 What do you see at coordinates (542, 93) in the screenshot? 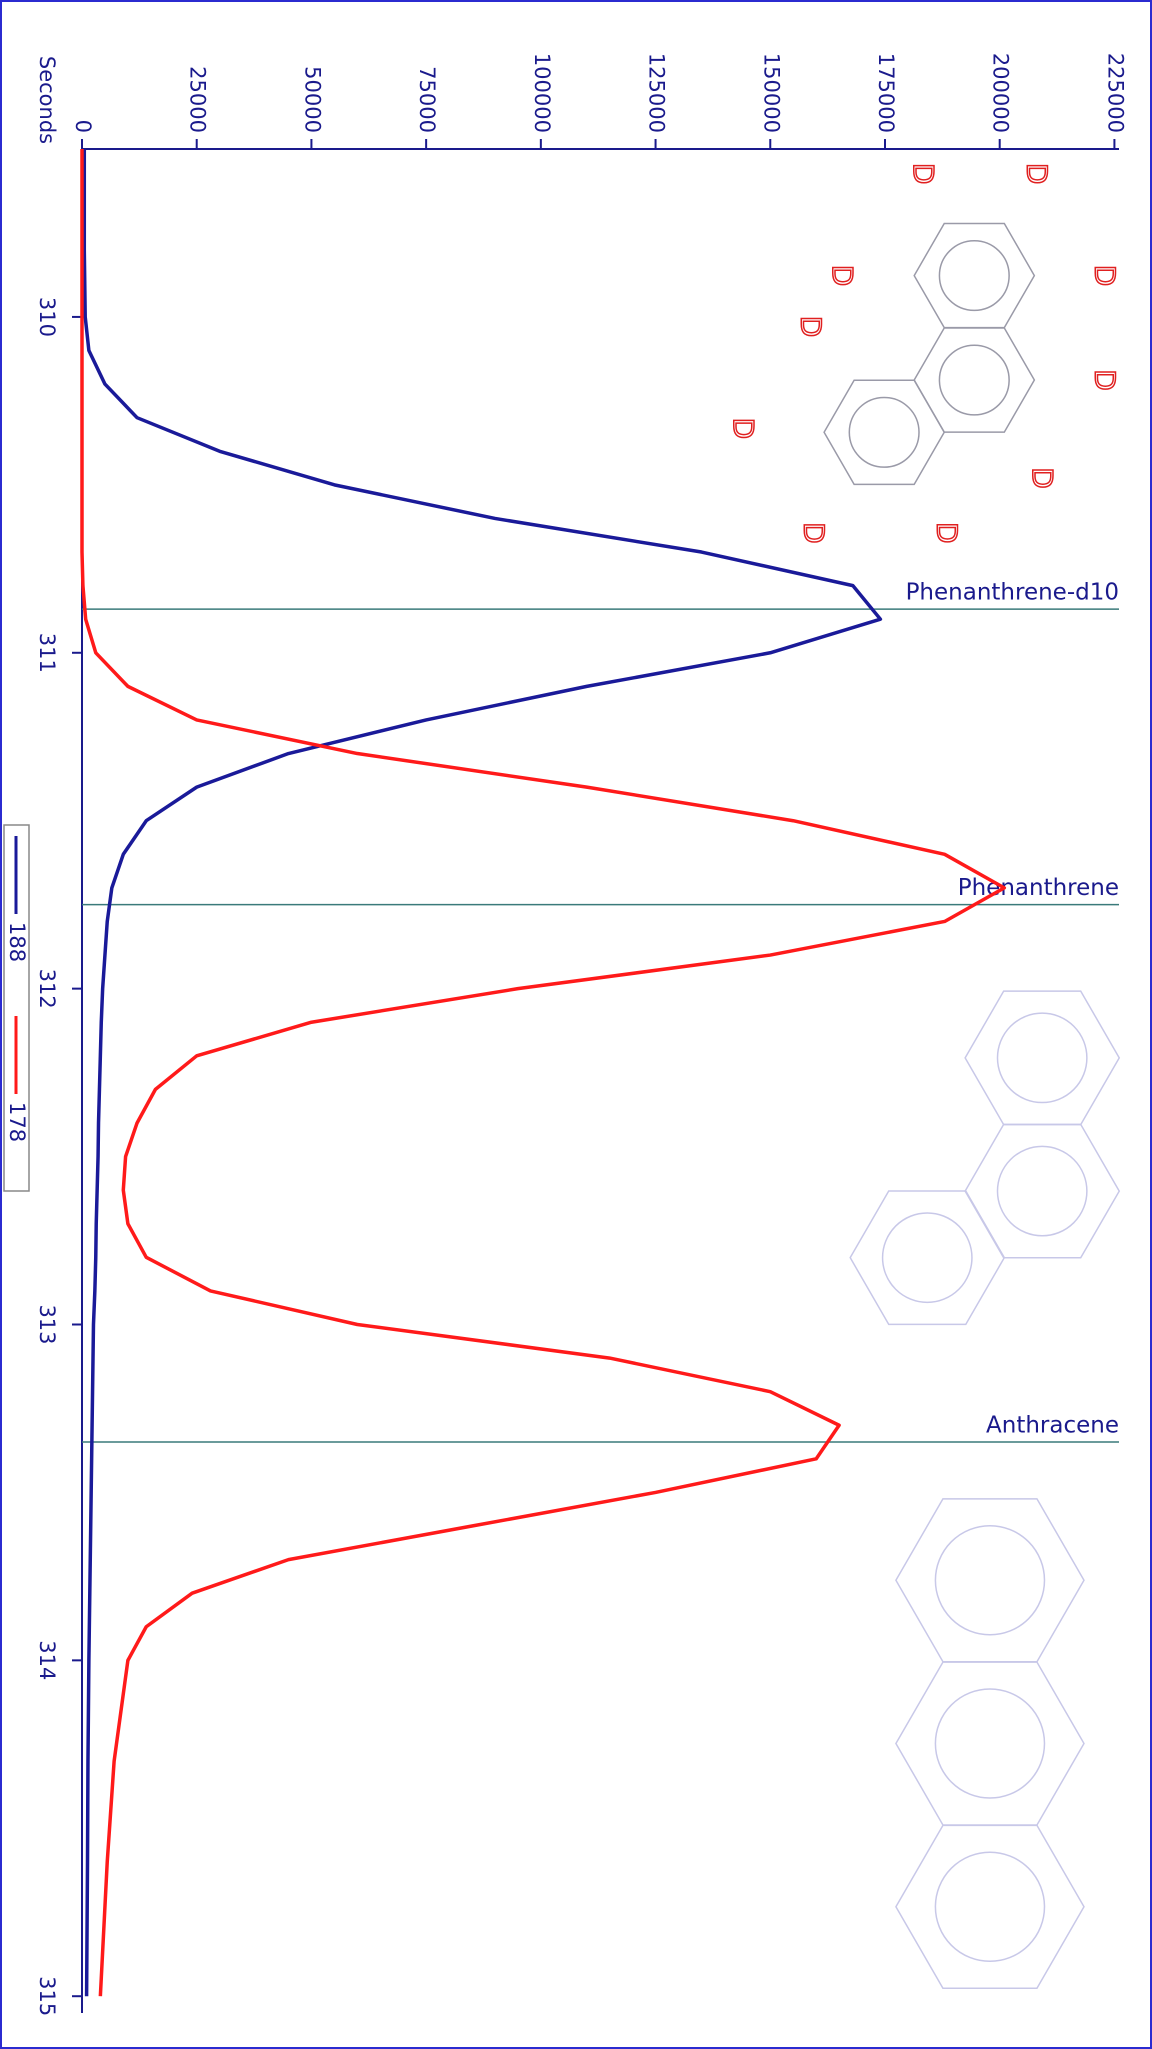
I see `y-tick-label: 100000` at bounding box center [542, 93].